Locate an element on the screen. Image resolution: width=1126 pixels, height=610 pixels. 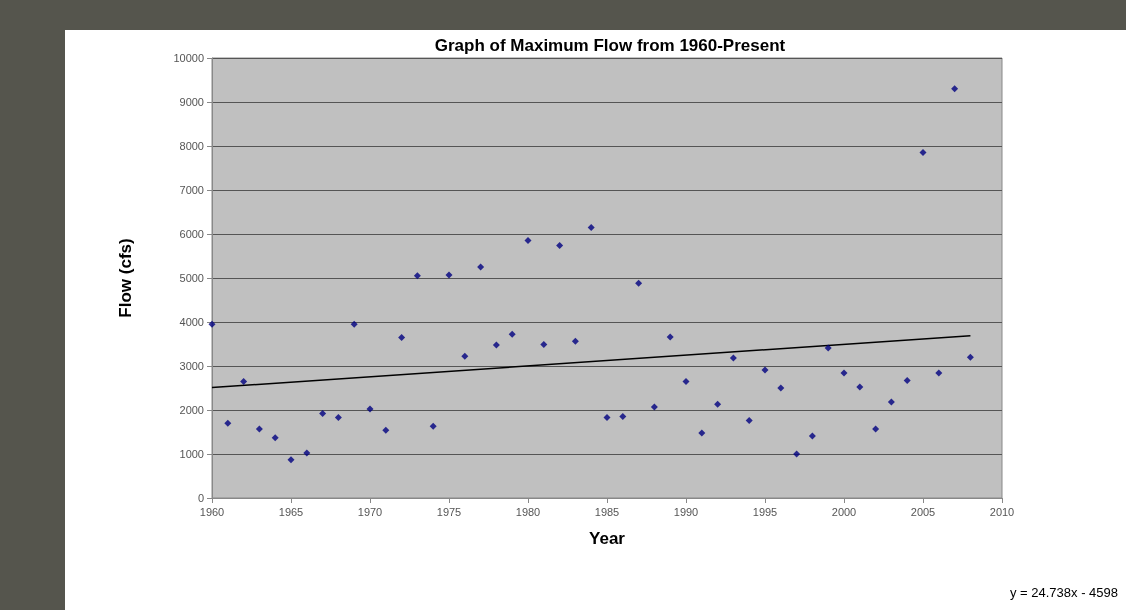
y-tick-label: 0 is located at coordinates (200, 498).